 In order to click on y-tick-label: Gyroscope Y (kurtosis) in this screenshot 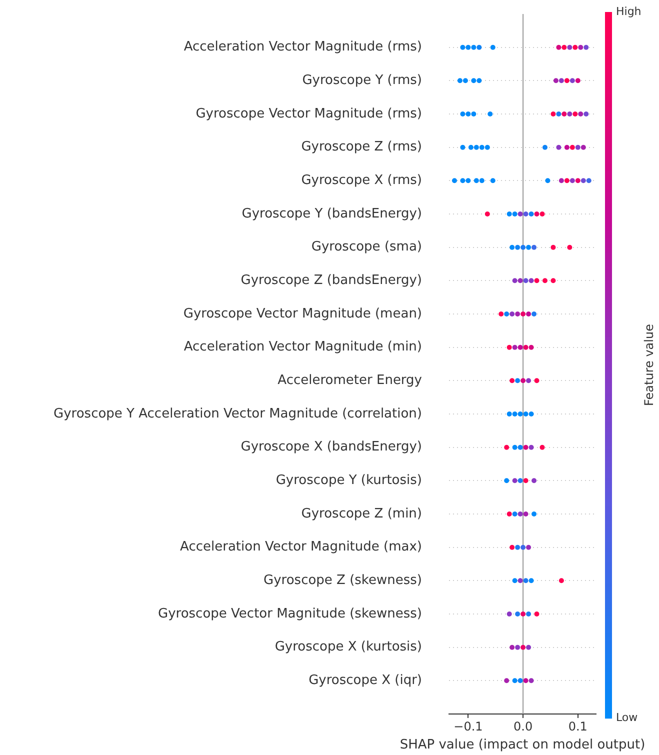, I will do `click(349, 480)`.